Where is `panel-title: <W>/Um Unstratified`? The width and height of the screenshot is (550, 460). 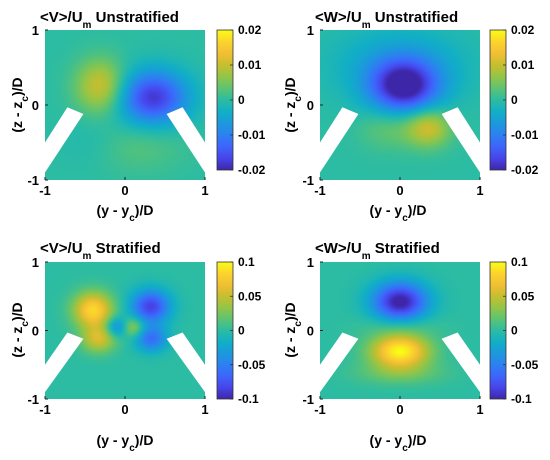 panel-title: <W>/Um Unstratified is located at coordinates (386, 20).